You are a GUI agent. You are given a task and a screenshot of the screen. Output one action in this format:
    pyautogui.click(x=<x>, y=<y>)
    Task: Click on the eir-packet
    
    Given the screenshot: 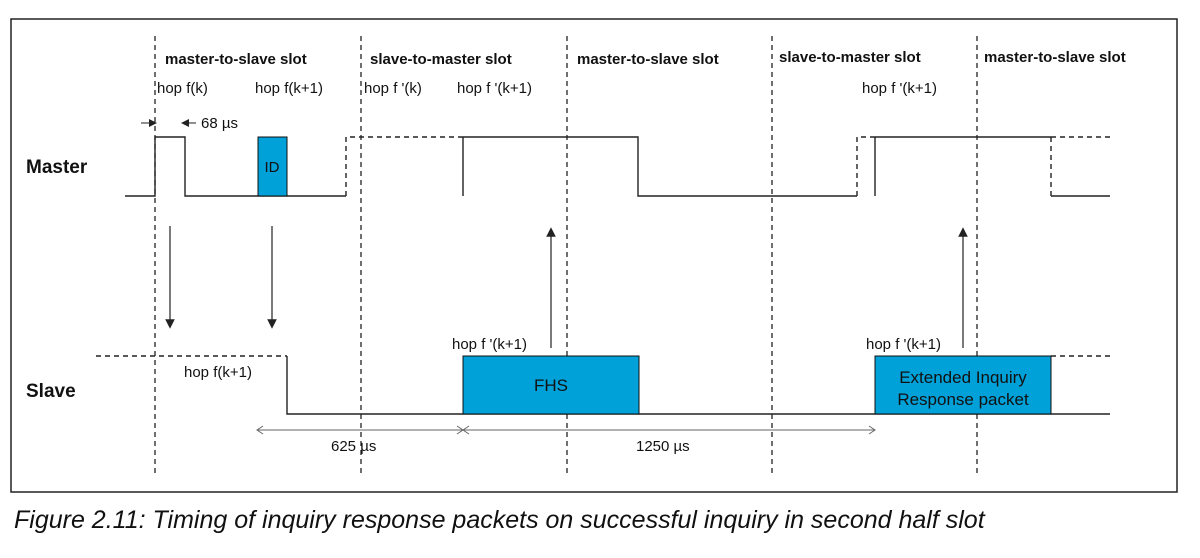 What is the action you would take?
    pyautogui.click(x=963, y=385)
    